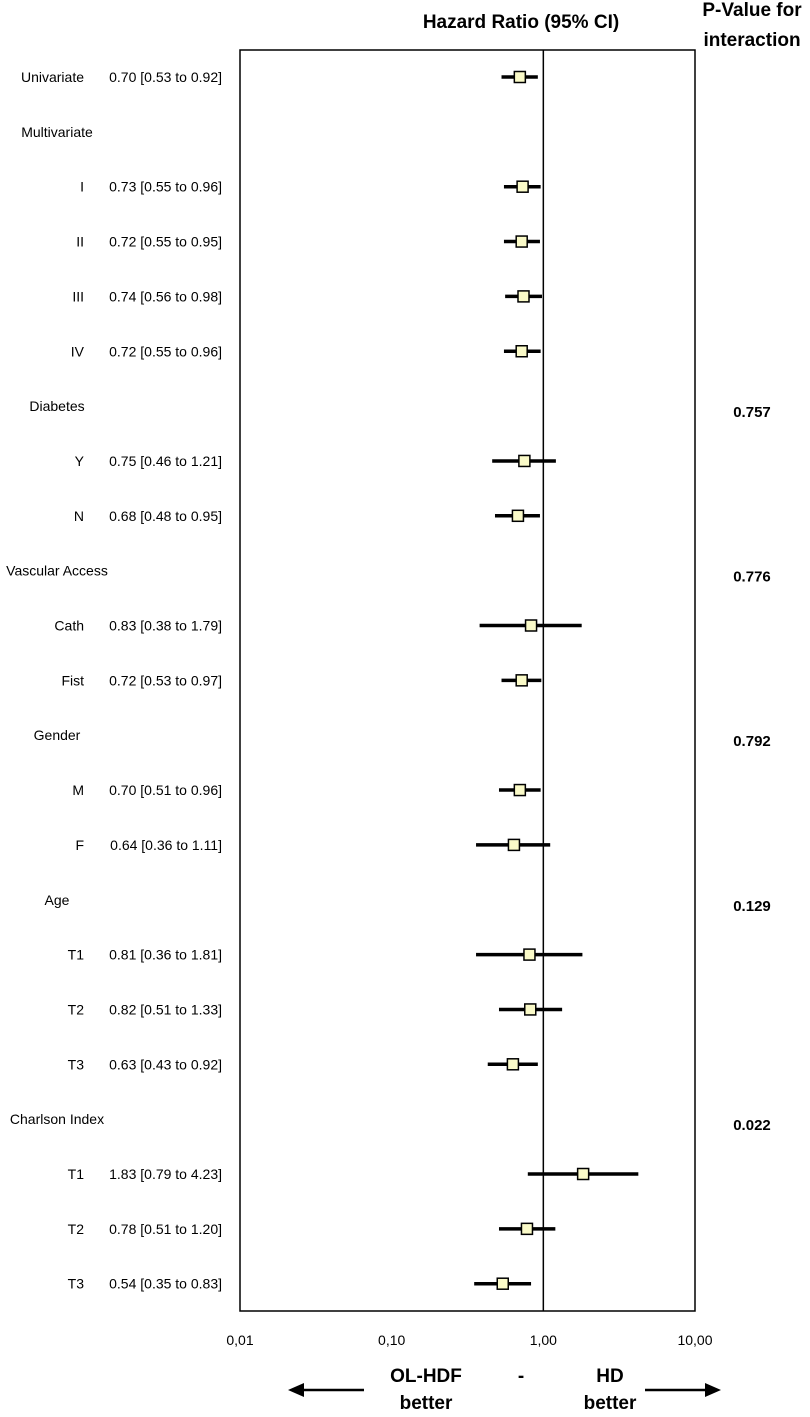  I want to click on group-header: Vascular Access, so click(57, 571).